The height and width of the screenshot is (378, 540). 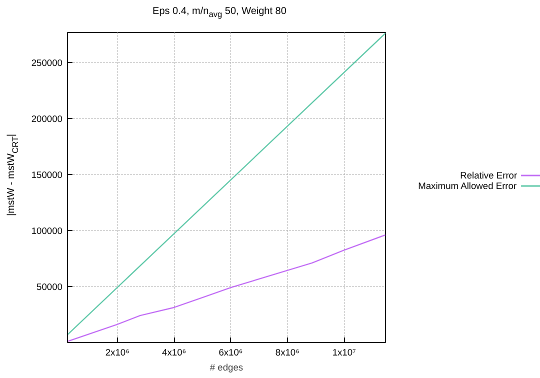 I want to click on y-tick-label: 100000, so click(x=47, y=231).